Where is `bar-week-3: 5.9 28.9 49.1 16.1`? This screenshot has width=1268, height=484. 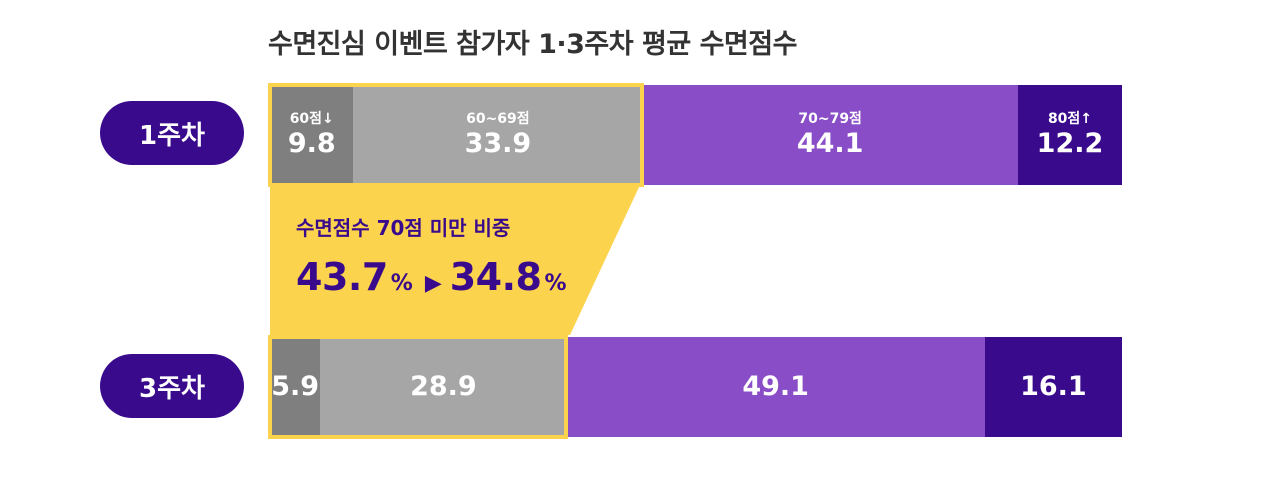
bar-week-3: 5.9 28.9 49.1 16.1 is located at coordinates (696, 387).